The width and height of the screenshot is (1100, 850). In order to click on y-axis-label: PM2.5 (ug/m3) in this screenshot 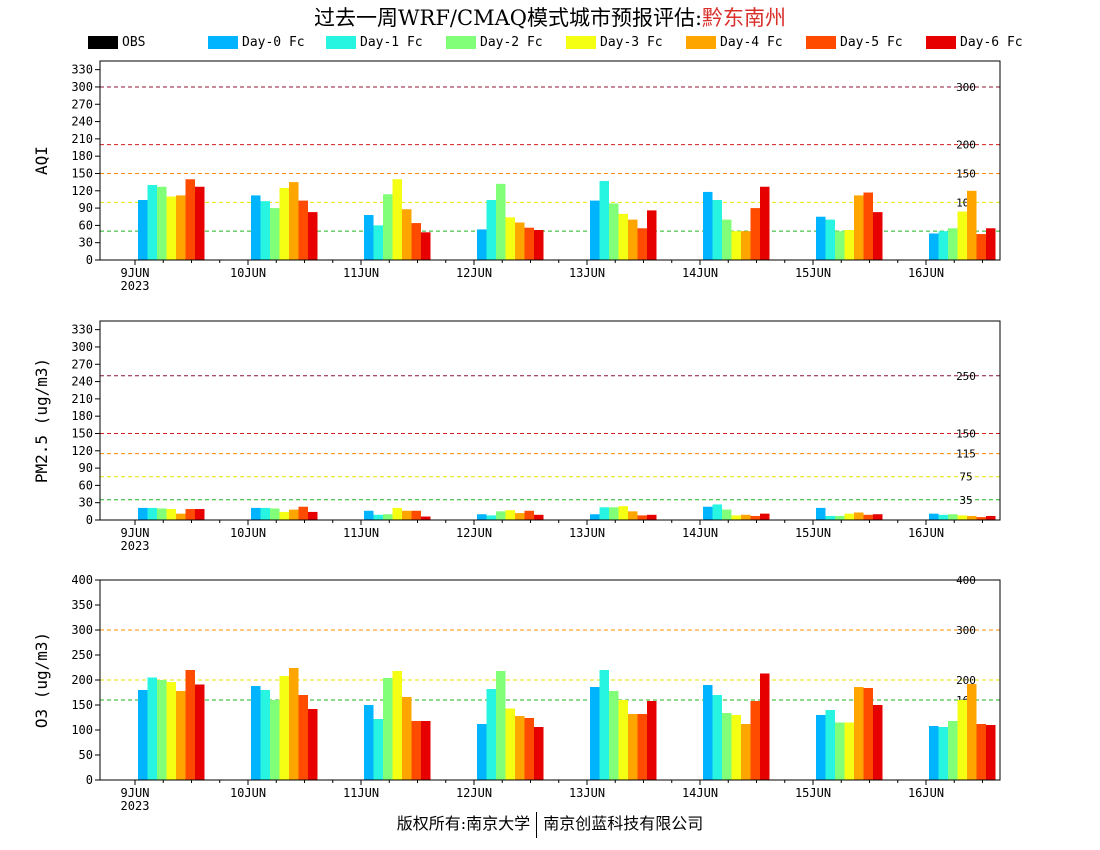, I will do `click(41, 420)`.